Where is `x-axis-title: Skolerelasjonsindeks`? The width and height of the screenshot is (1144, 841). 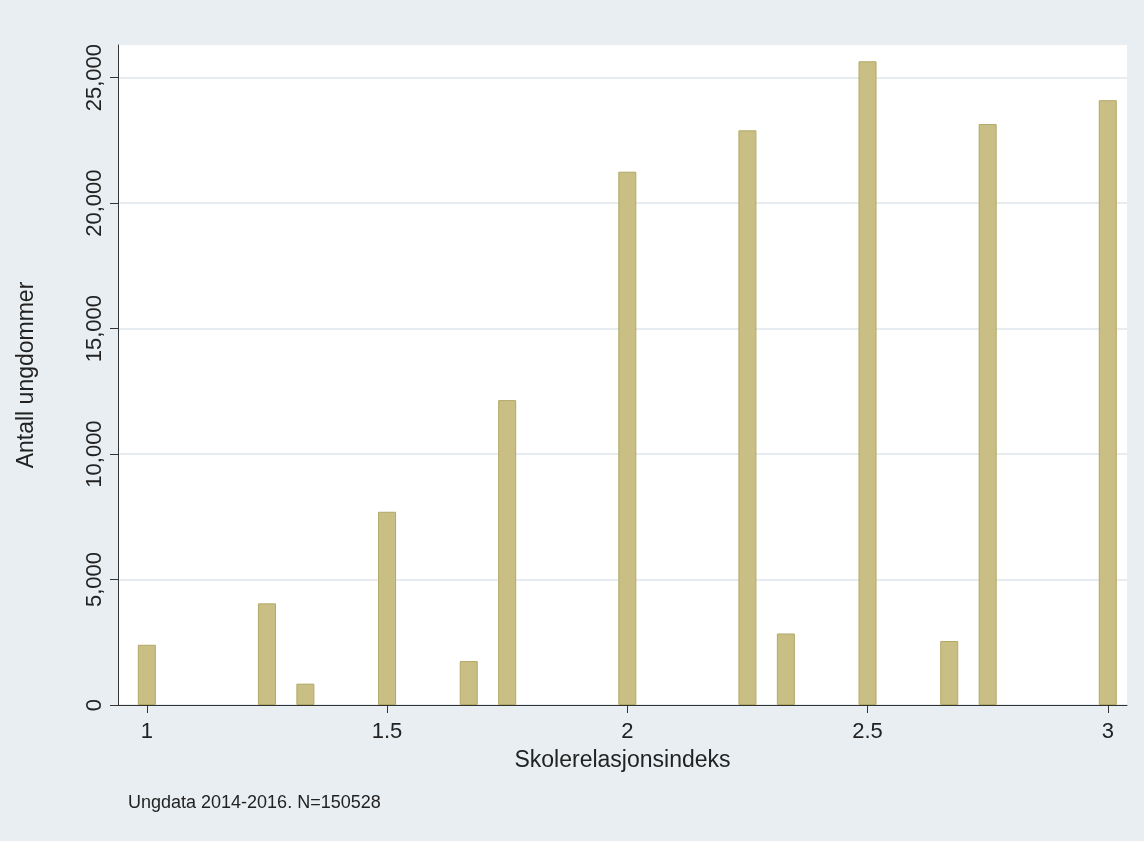 x-axis-title: Skolerelasjonsindeks is located at coordinates (622, 758).